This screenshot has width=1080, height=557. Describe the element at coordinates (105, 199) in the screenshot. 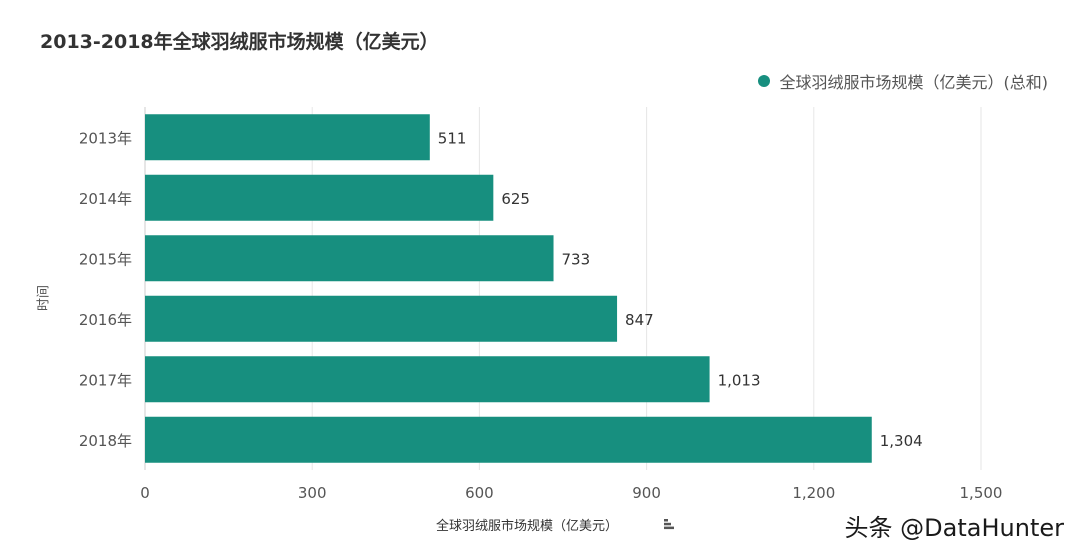

I see `y-tick-label: 2014年` at that location.